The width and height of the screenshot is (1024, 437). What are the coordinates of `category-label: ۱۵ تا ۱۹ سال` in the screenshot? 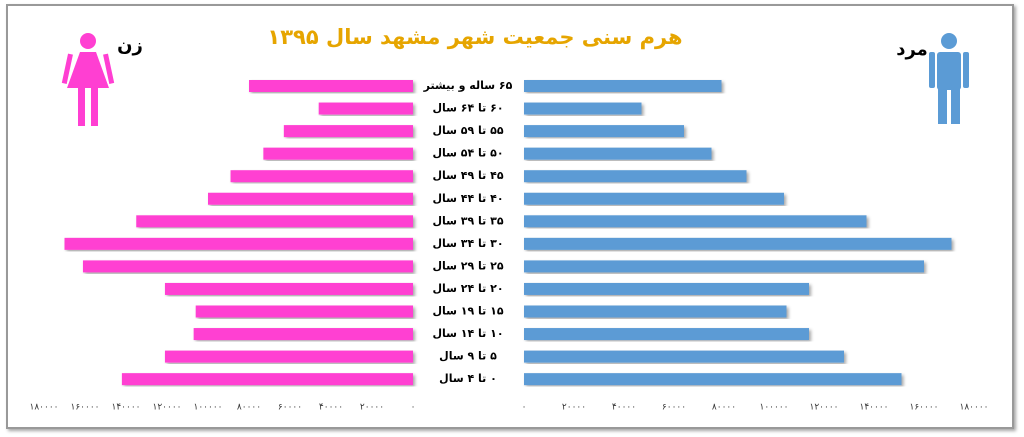 It's located at (467, 311).